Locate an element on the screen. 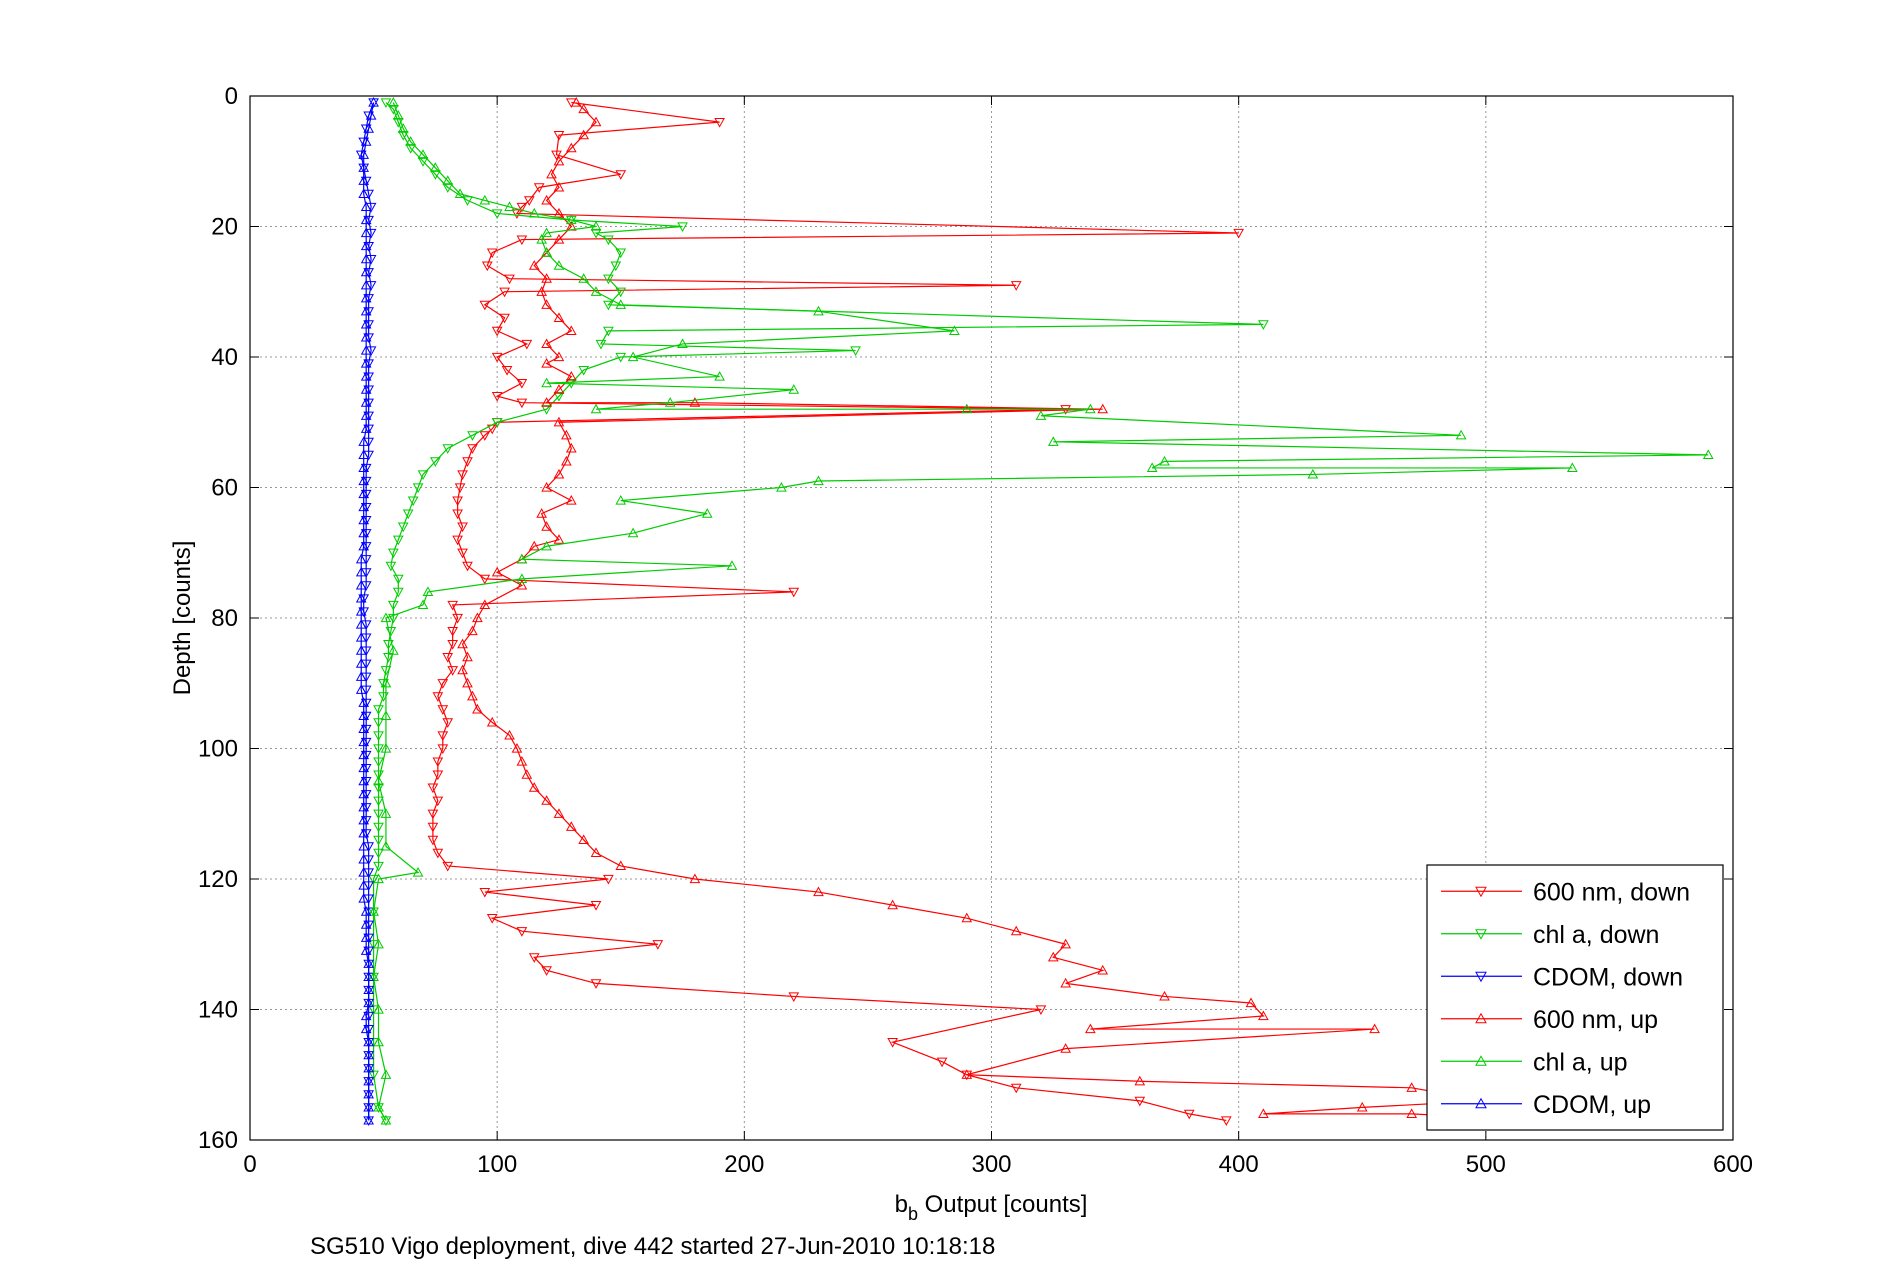 This screenshot has width=1891, height=1262. legend-label: 600 nm, up is located at coordinates (1595, 1020).